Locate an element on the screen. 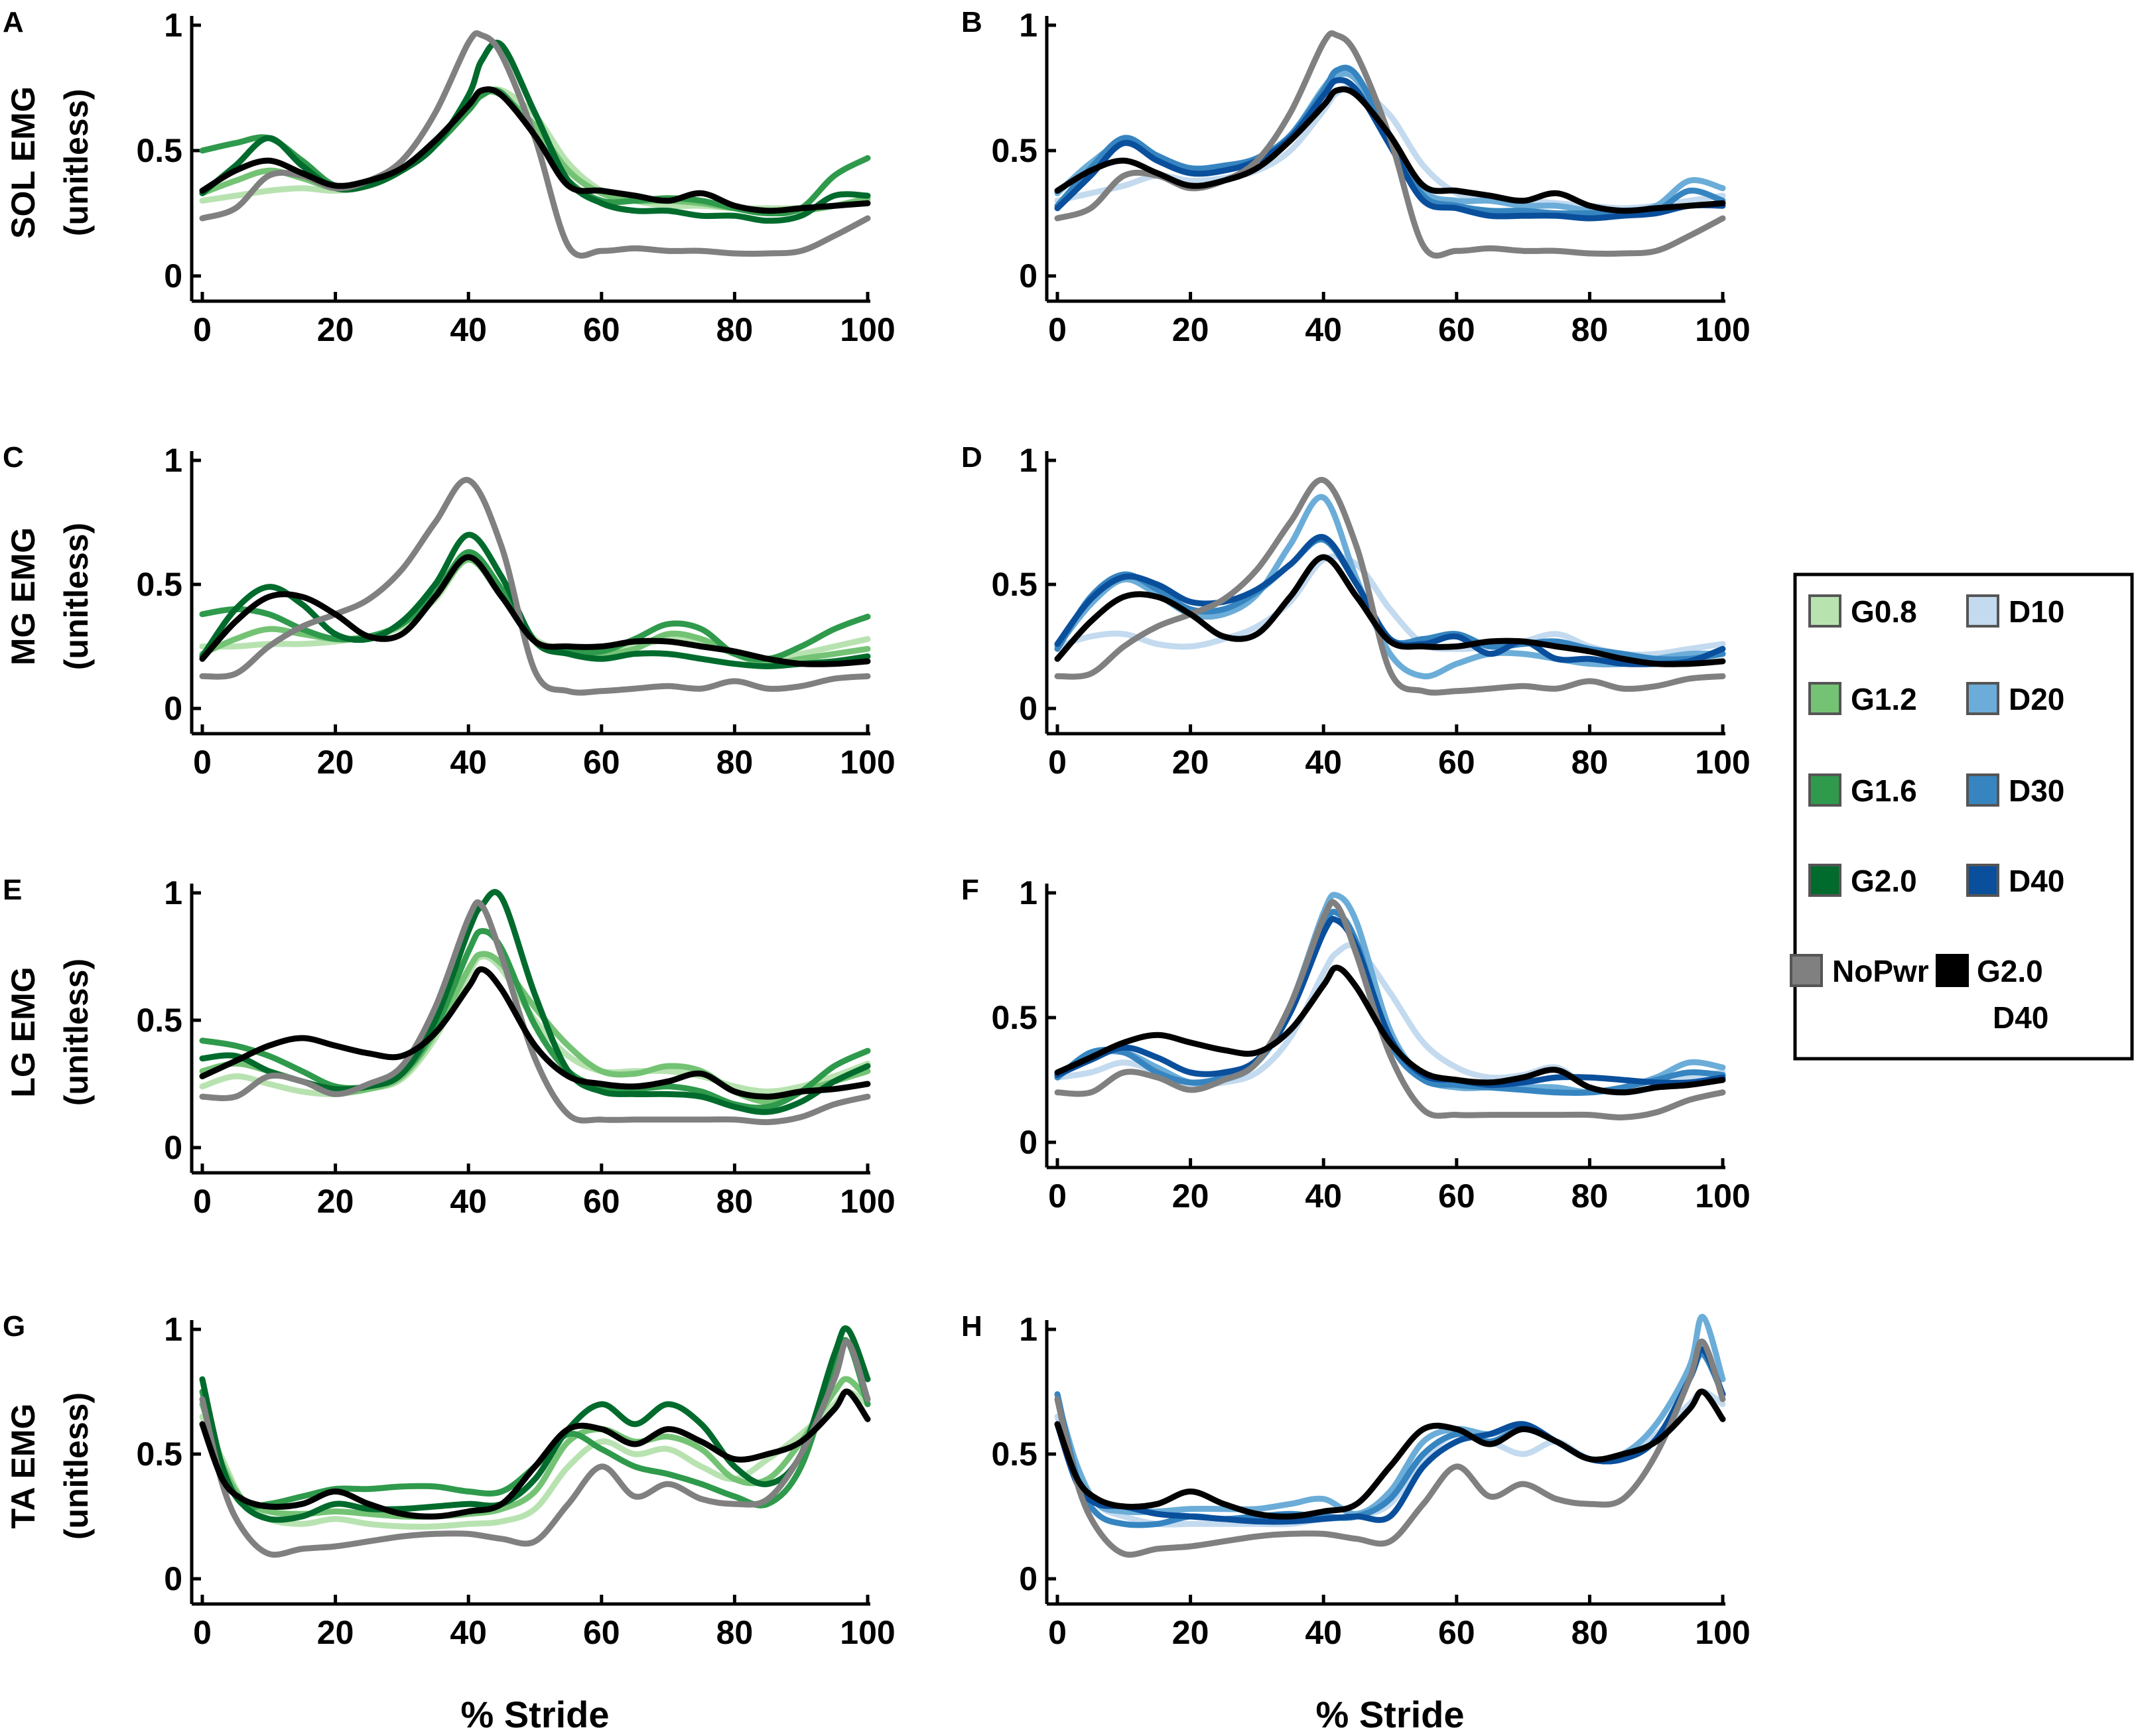 Image resolution: width=2136 pixels, height=1736 pixels. panel-letter-f: F is located at coordinates (970, 890).